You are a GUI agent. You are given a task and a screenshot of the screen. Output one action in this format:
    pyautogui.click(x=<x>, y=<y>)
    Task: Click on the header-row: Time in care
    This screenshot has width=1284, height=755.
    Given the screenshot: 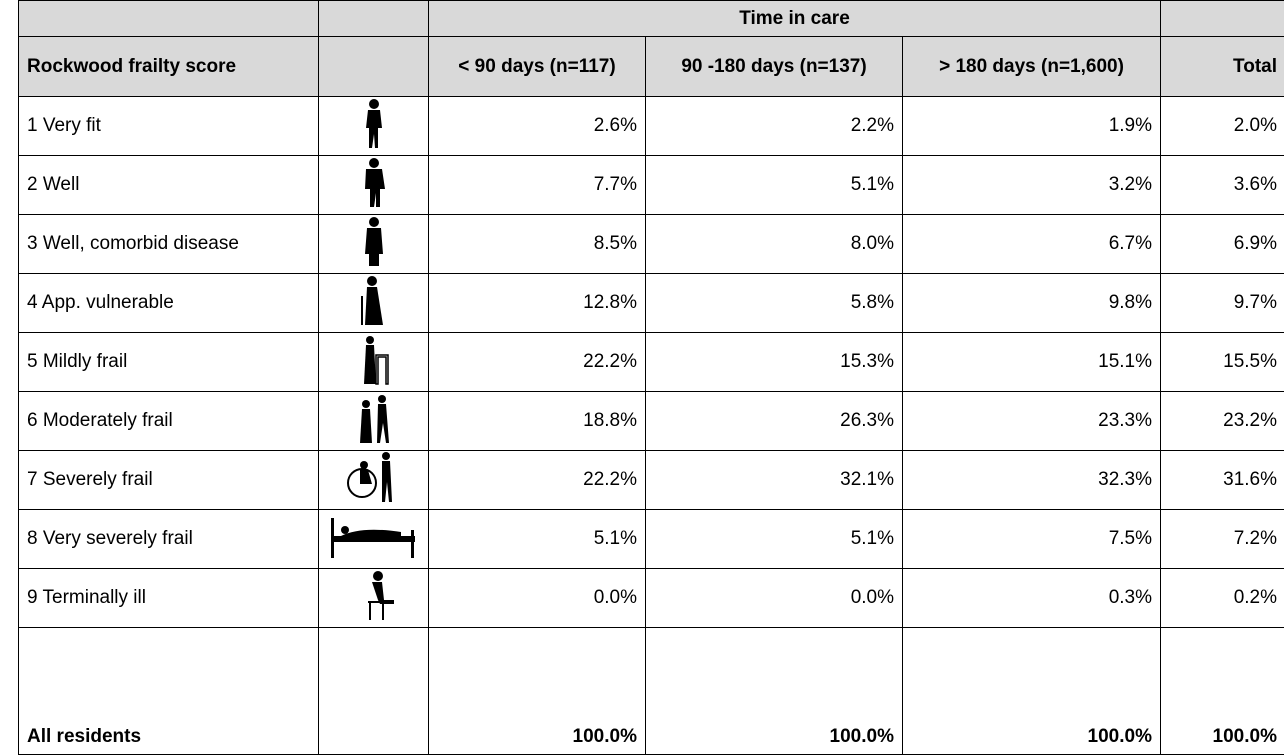 What is the action you would take?
    pyautogui.click(x=651, y=19)
    